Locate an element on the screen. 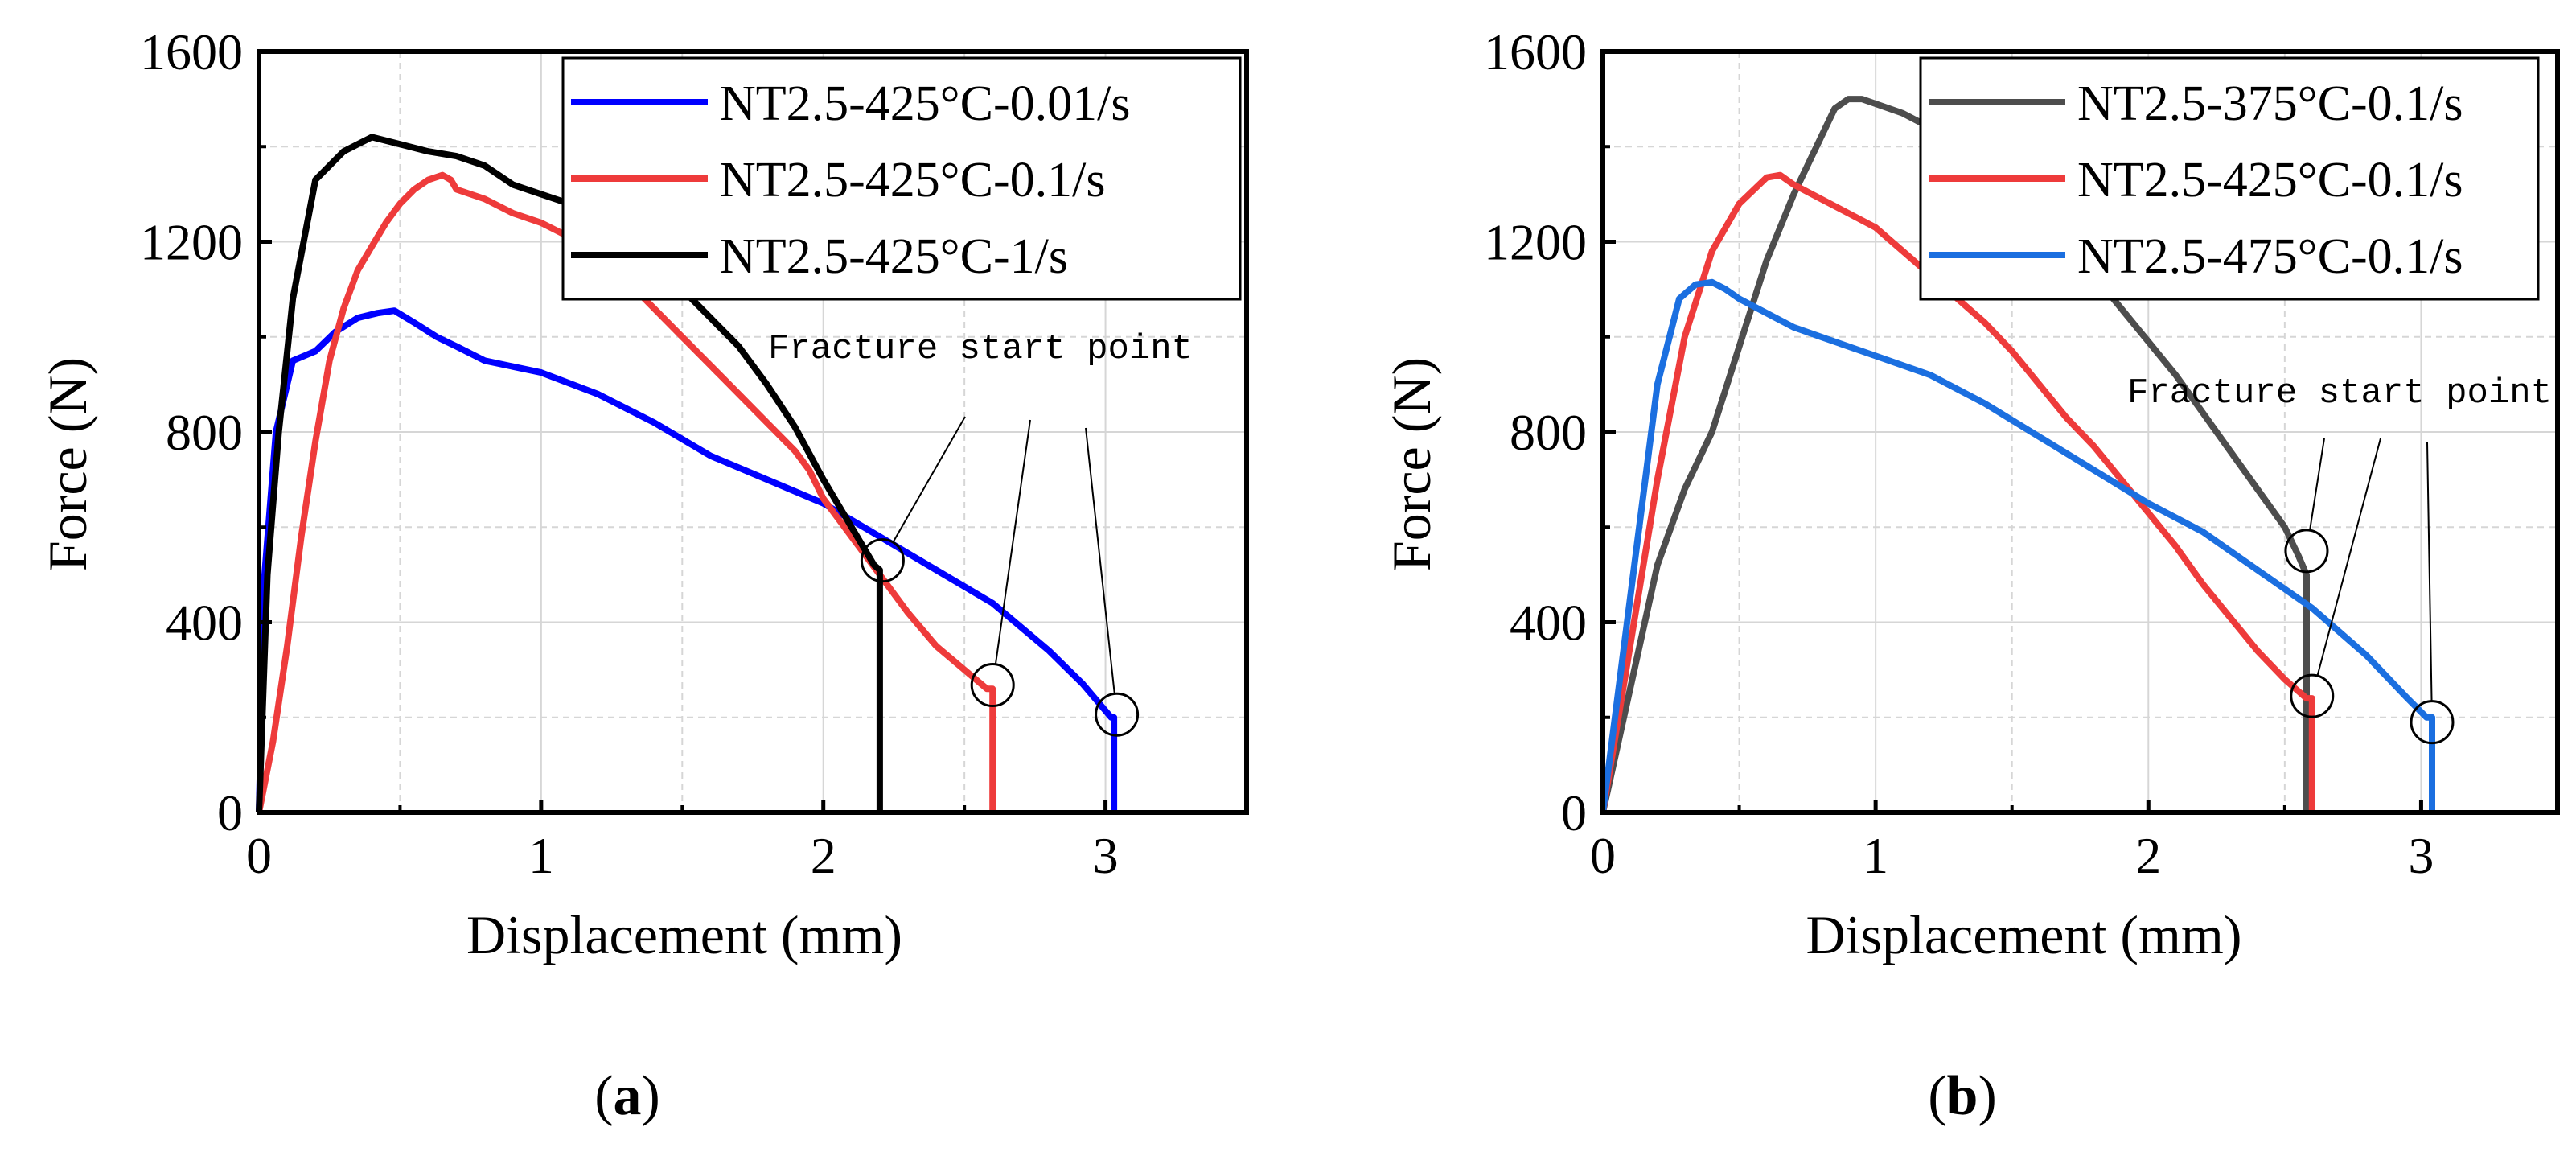 Image resolution: width=2576 pixels, height=1156 pixels. panel-b-y-tick-label: 400 is located at coordinates (1548, 623).